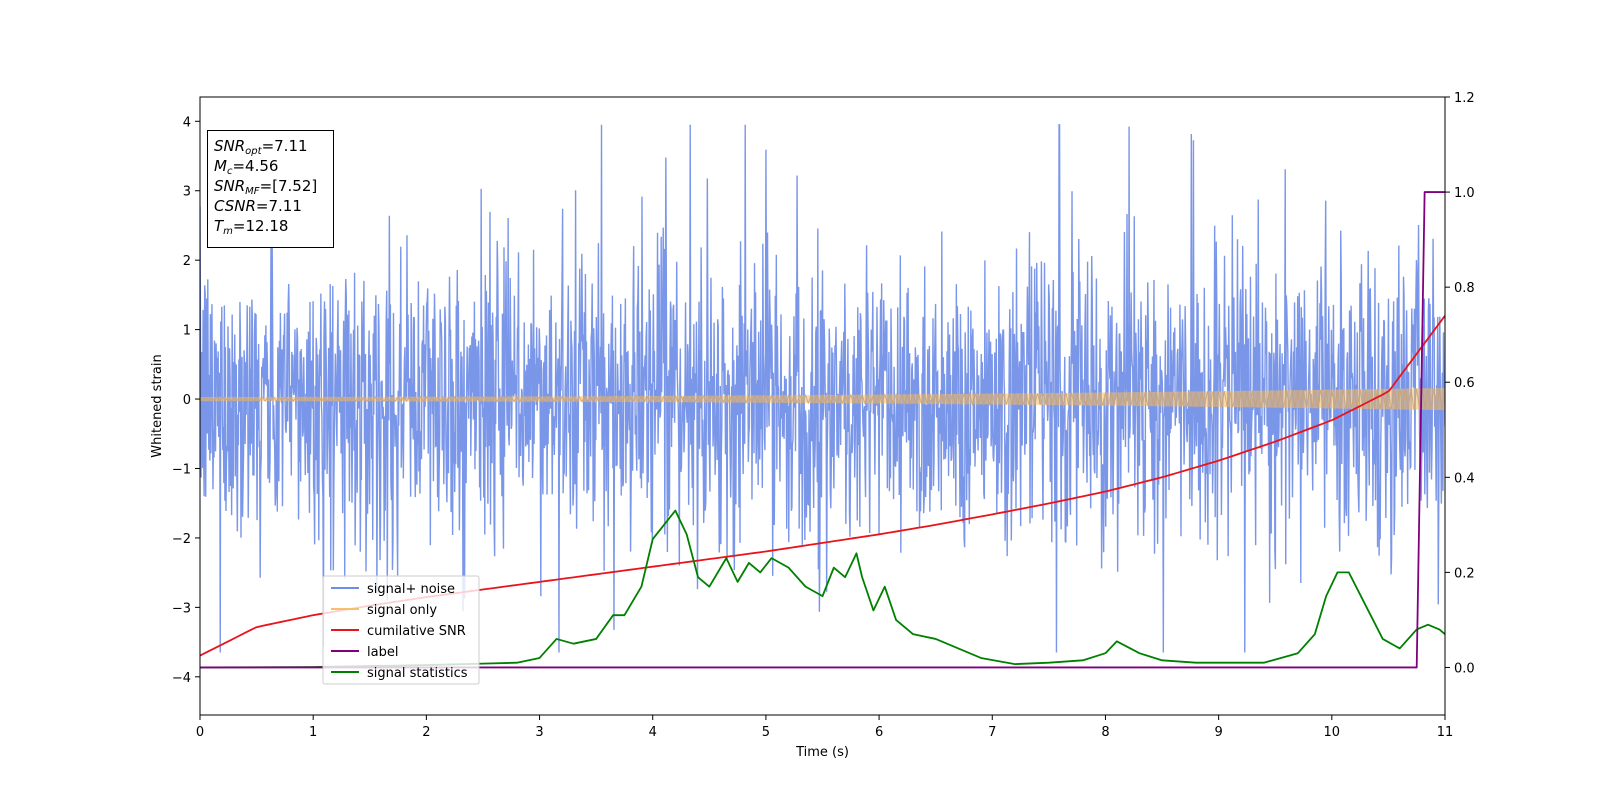  I want to click on x-tick-label: 3, so click(539, 732).